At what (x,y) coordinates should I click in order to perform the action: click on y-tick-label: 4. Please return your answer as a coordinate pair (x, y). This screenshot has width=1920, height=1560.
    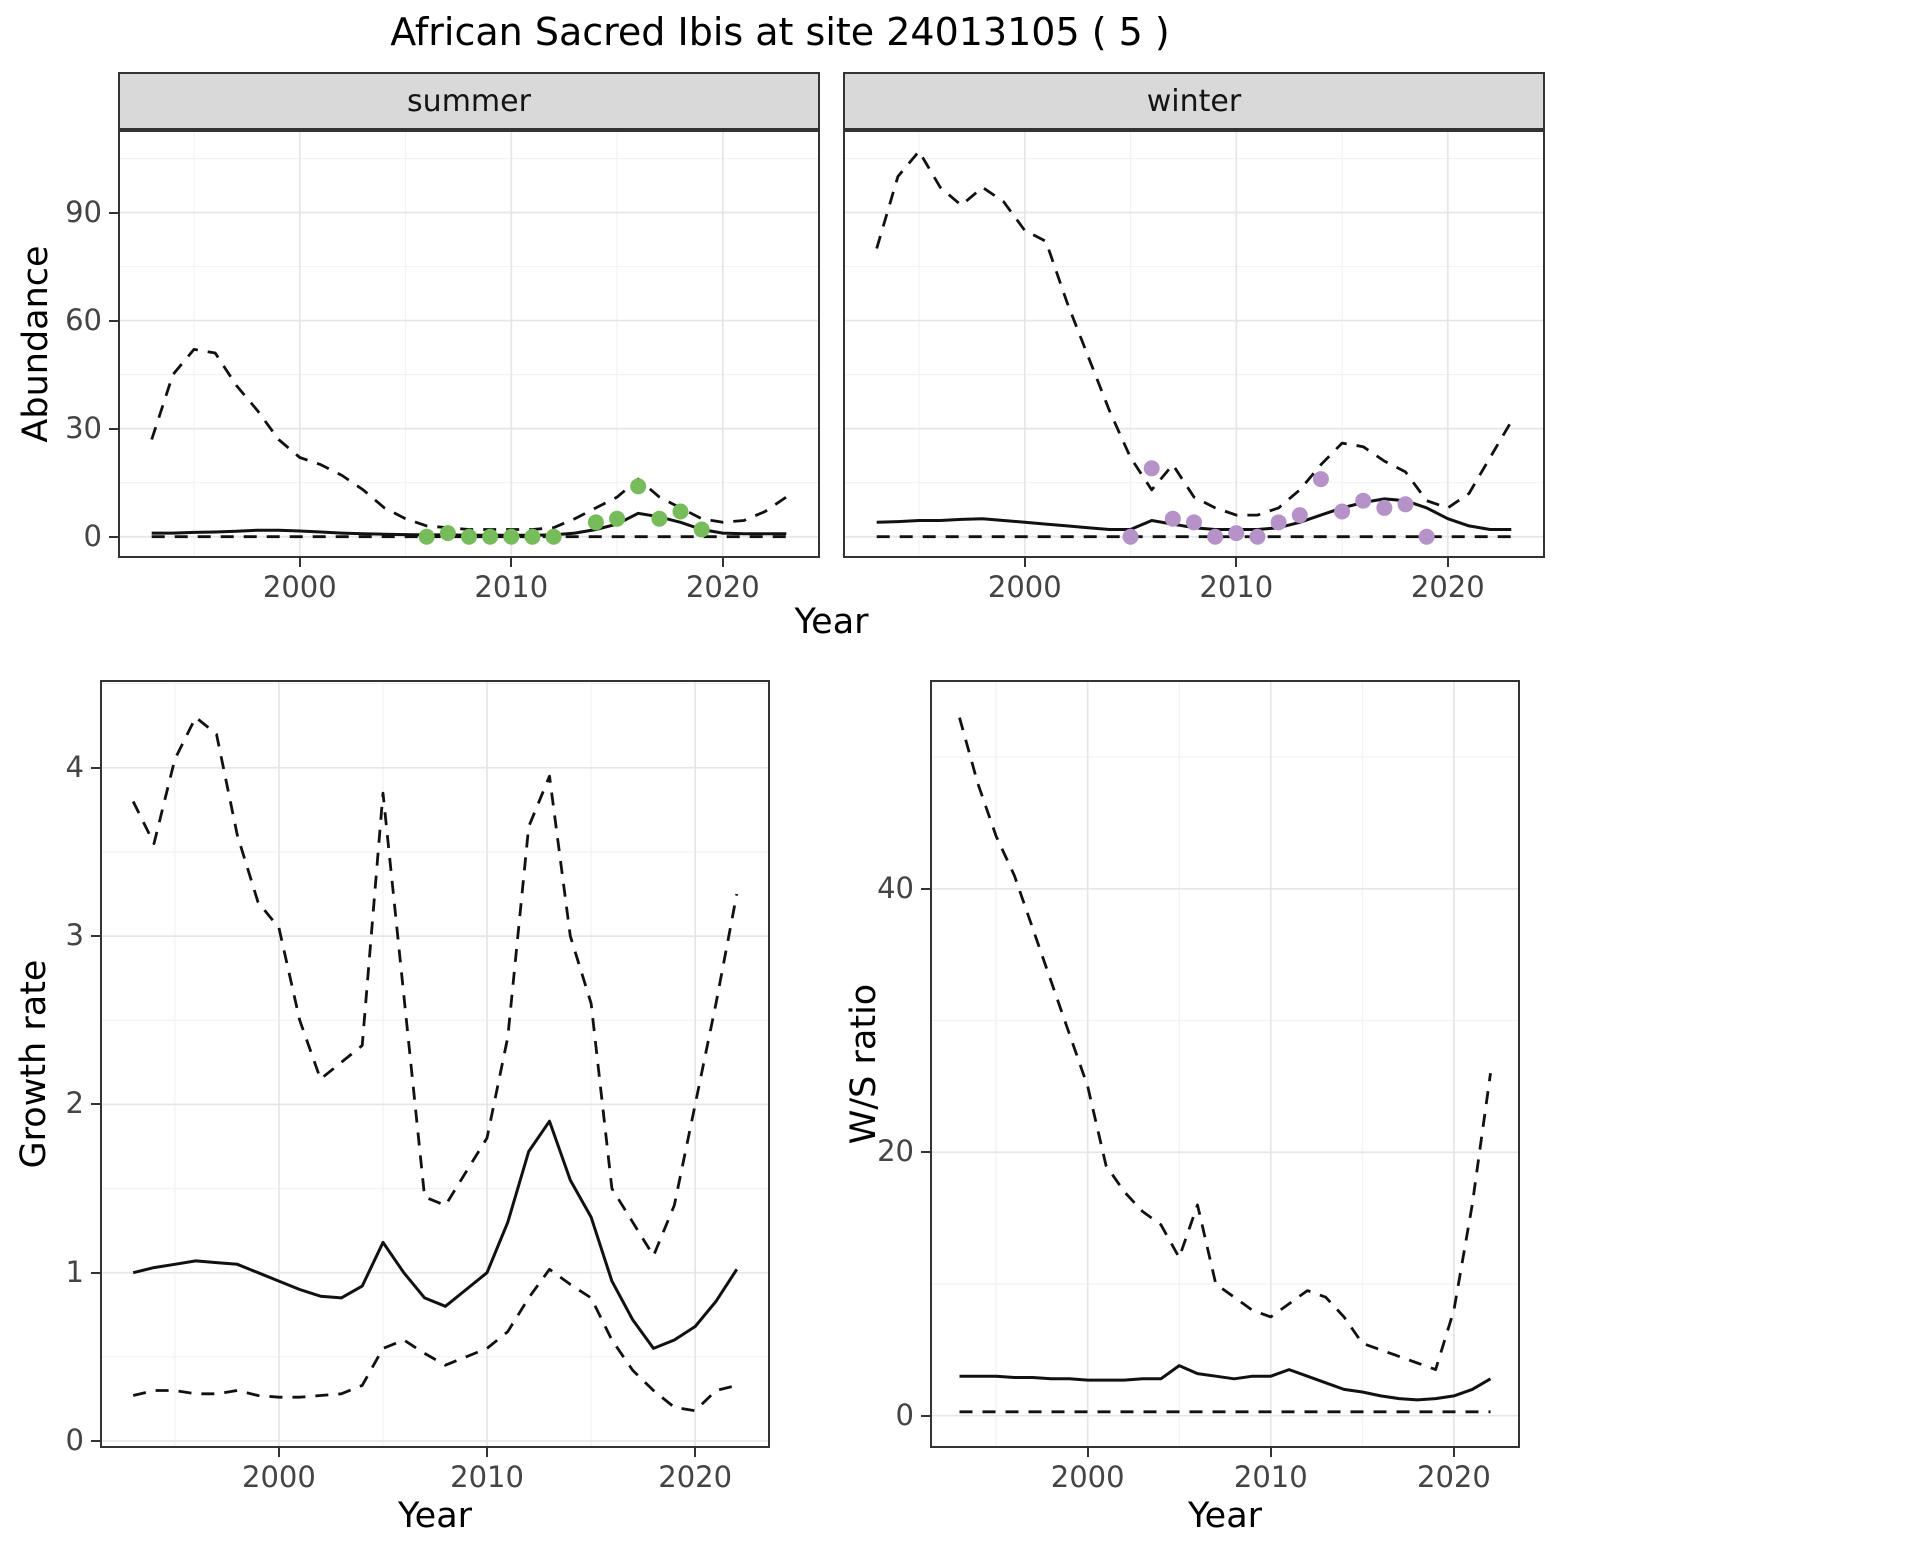
    Looking at the image, I should click on (74, 766).